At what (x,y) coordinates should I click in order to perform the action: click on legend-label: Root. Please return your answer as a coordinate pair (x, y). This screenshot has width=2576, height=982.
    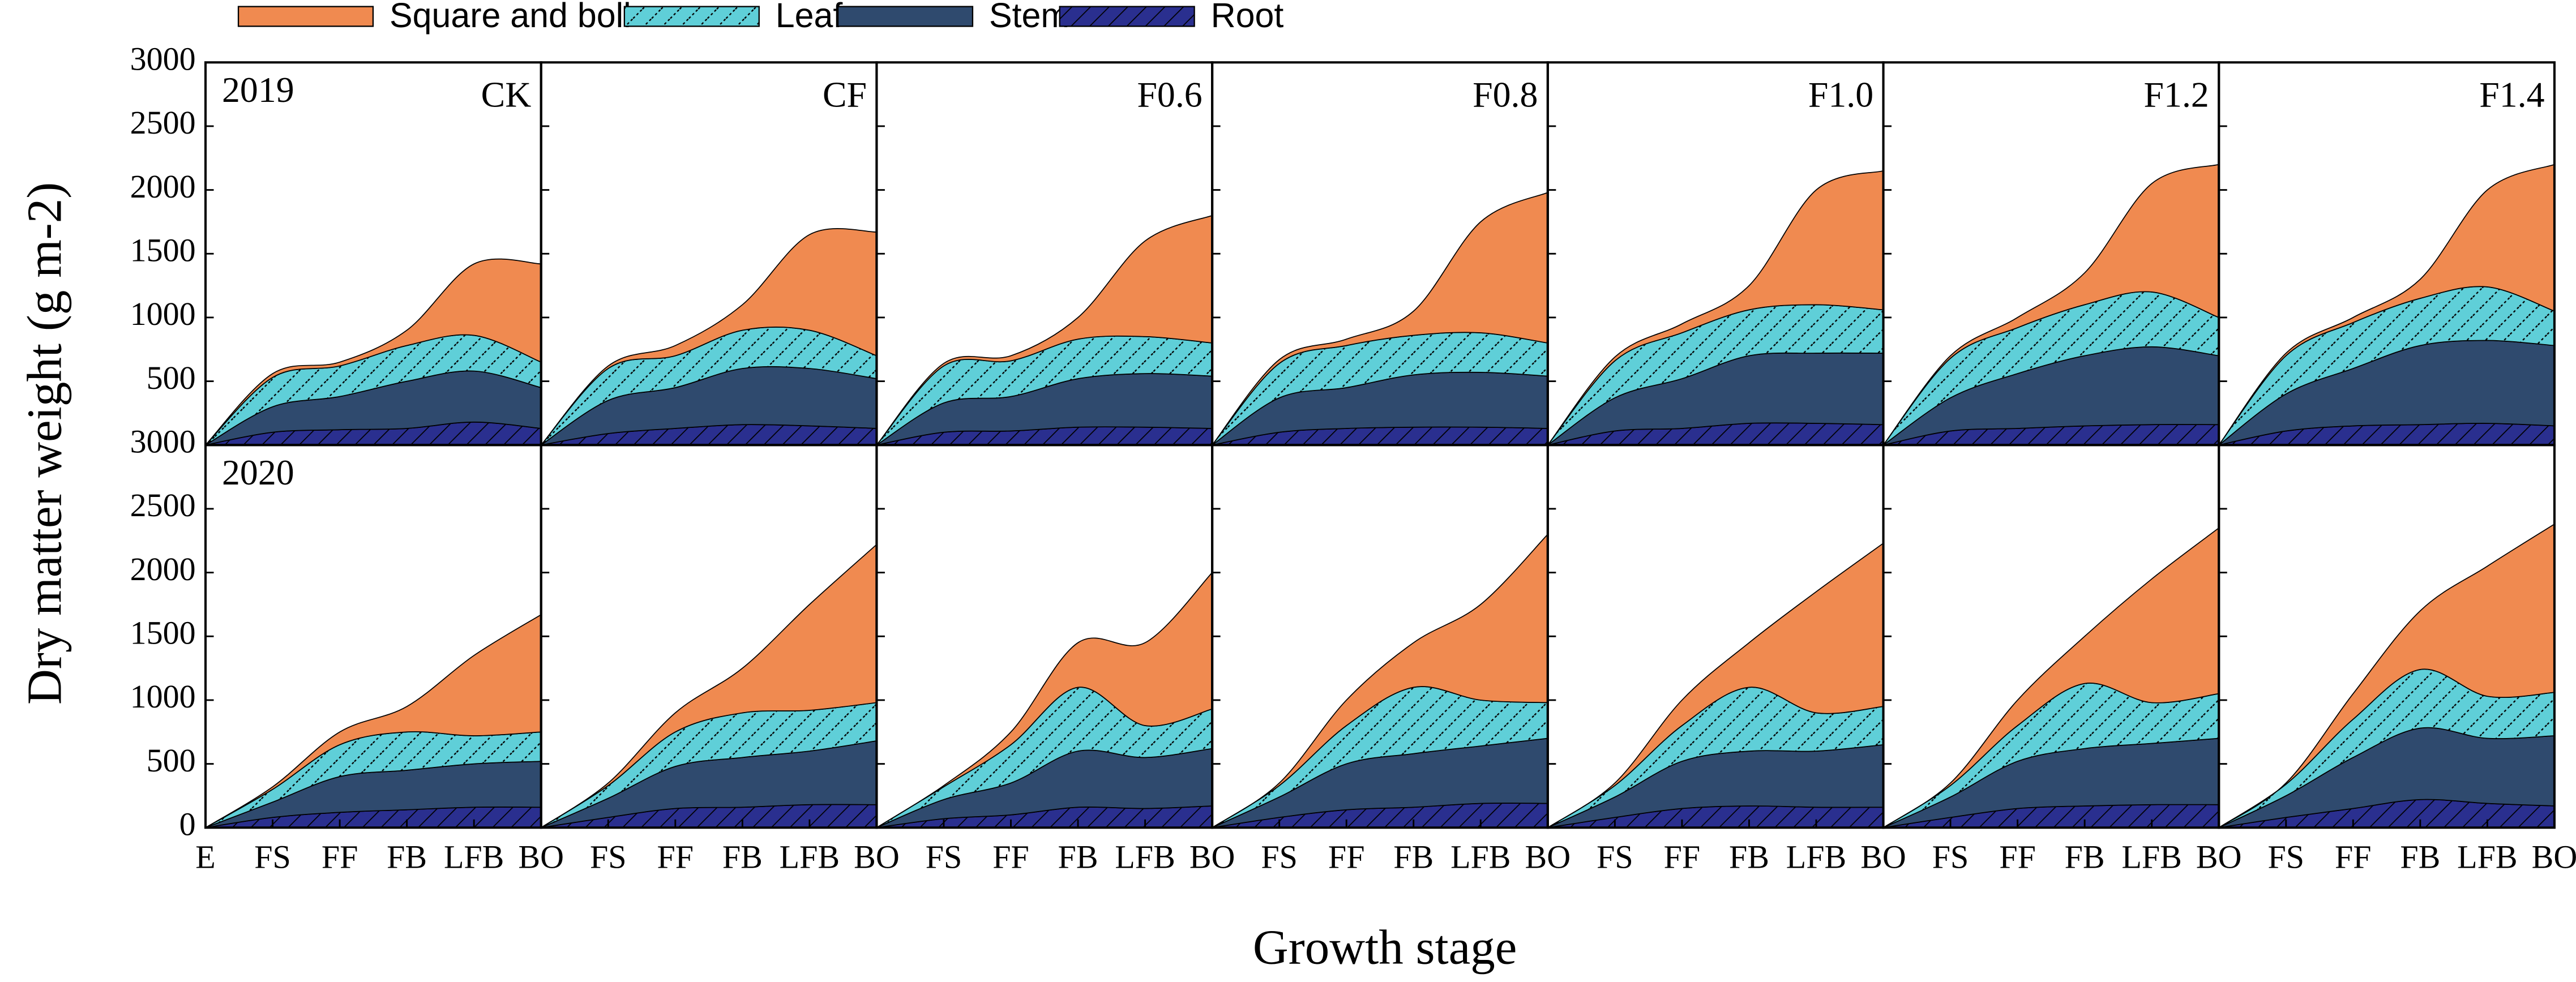
    Looking at the image, I should click on (1247, 17).